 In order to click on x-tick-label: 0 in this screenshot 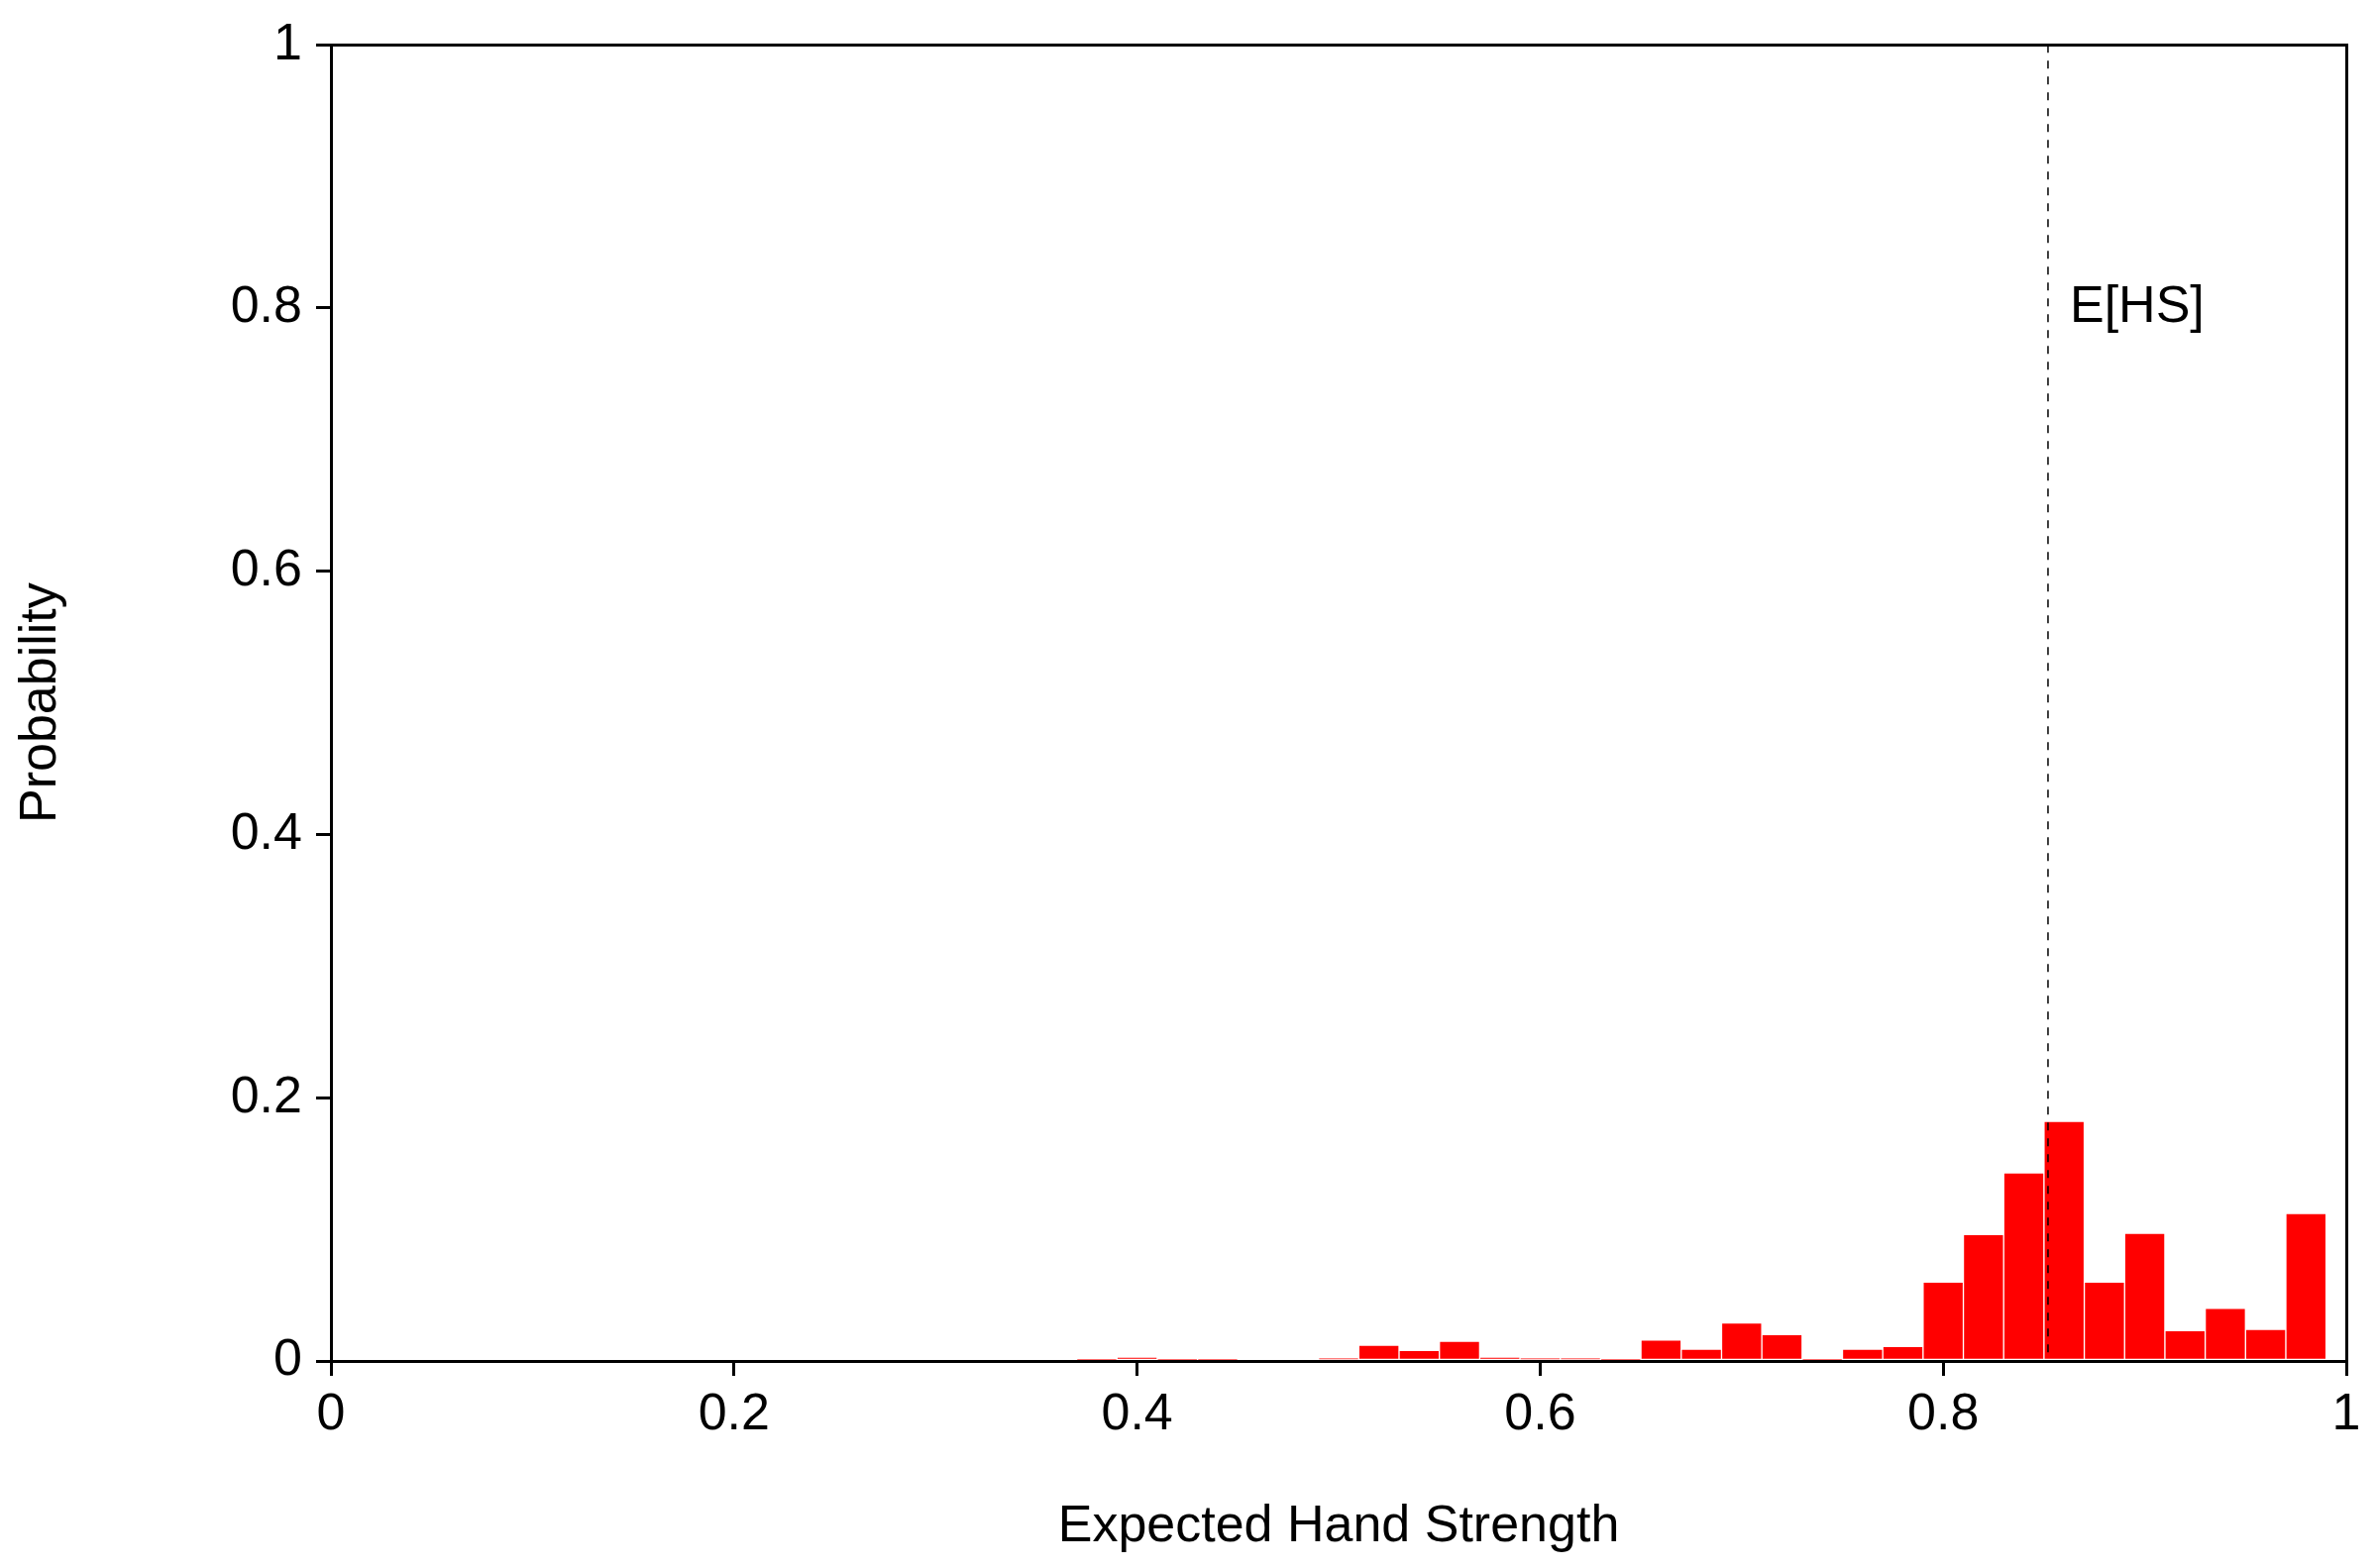, I will do `click(331, 1411)`.